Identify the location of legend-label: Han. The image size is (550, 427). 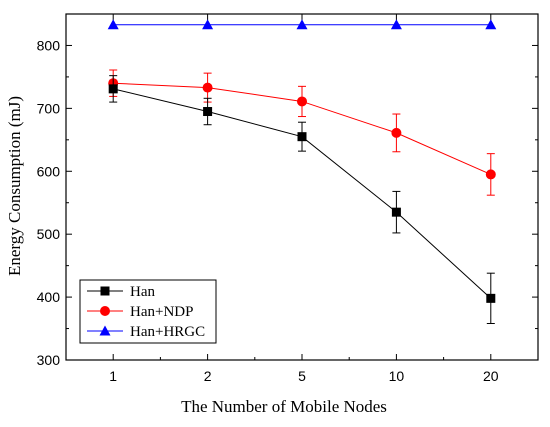
(142, 292).